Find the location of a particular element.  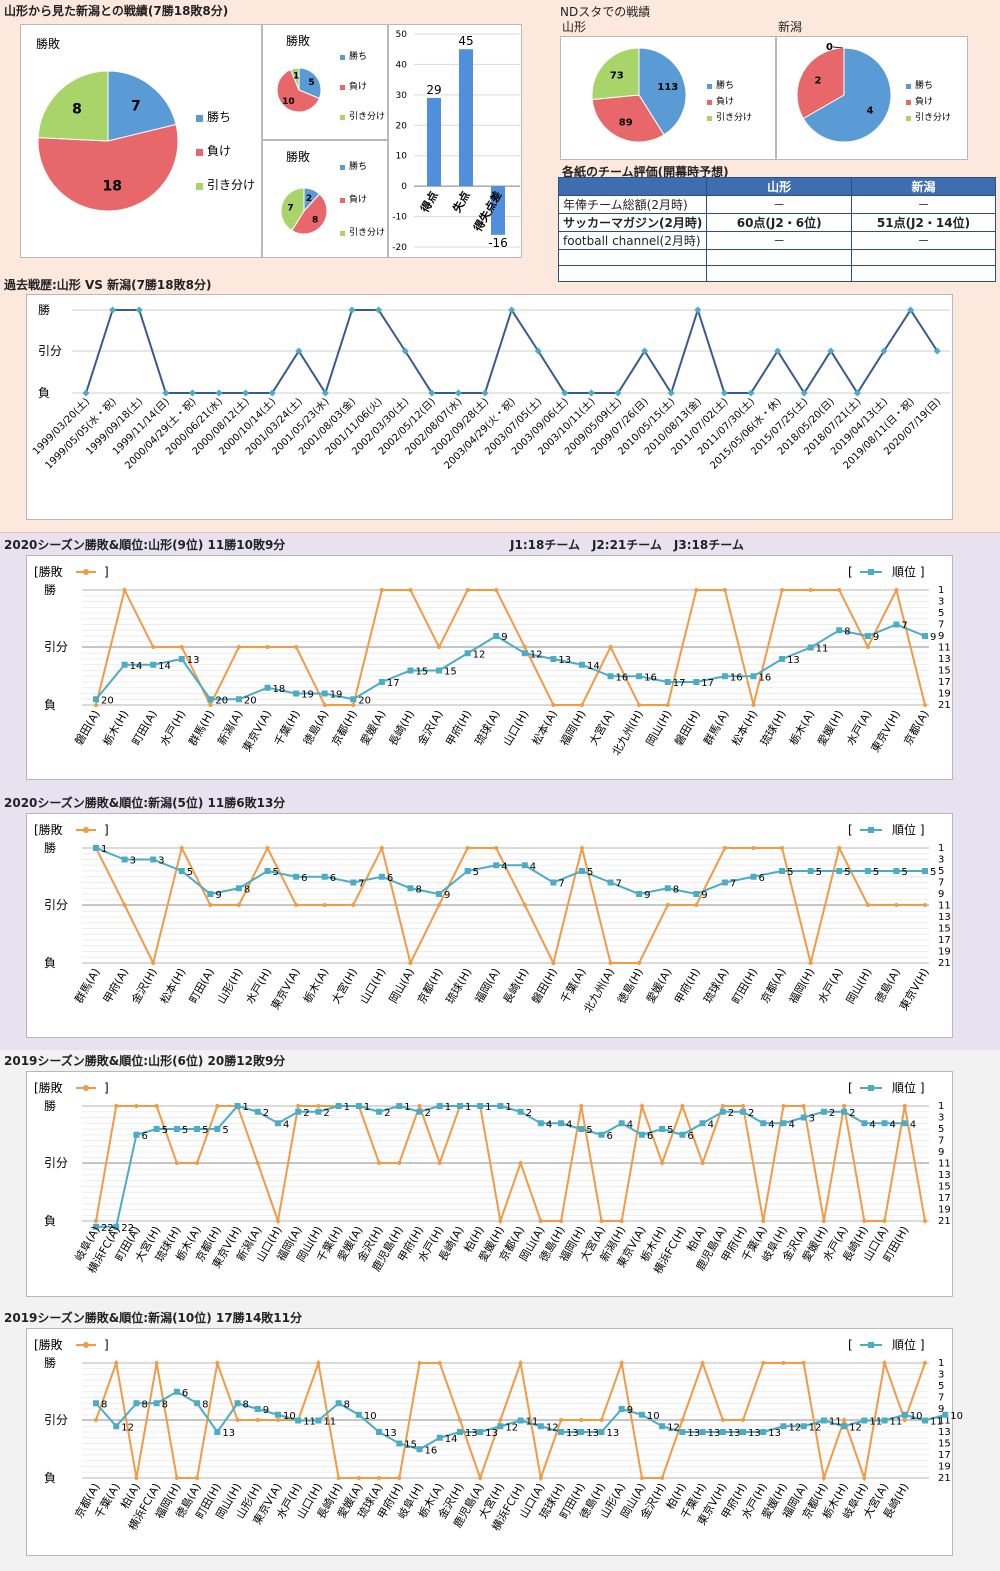

table-cell: サッカーマガジン(2月時) is located at coordinates (632, 222).